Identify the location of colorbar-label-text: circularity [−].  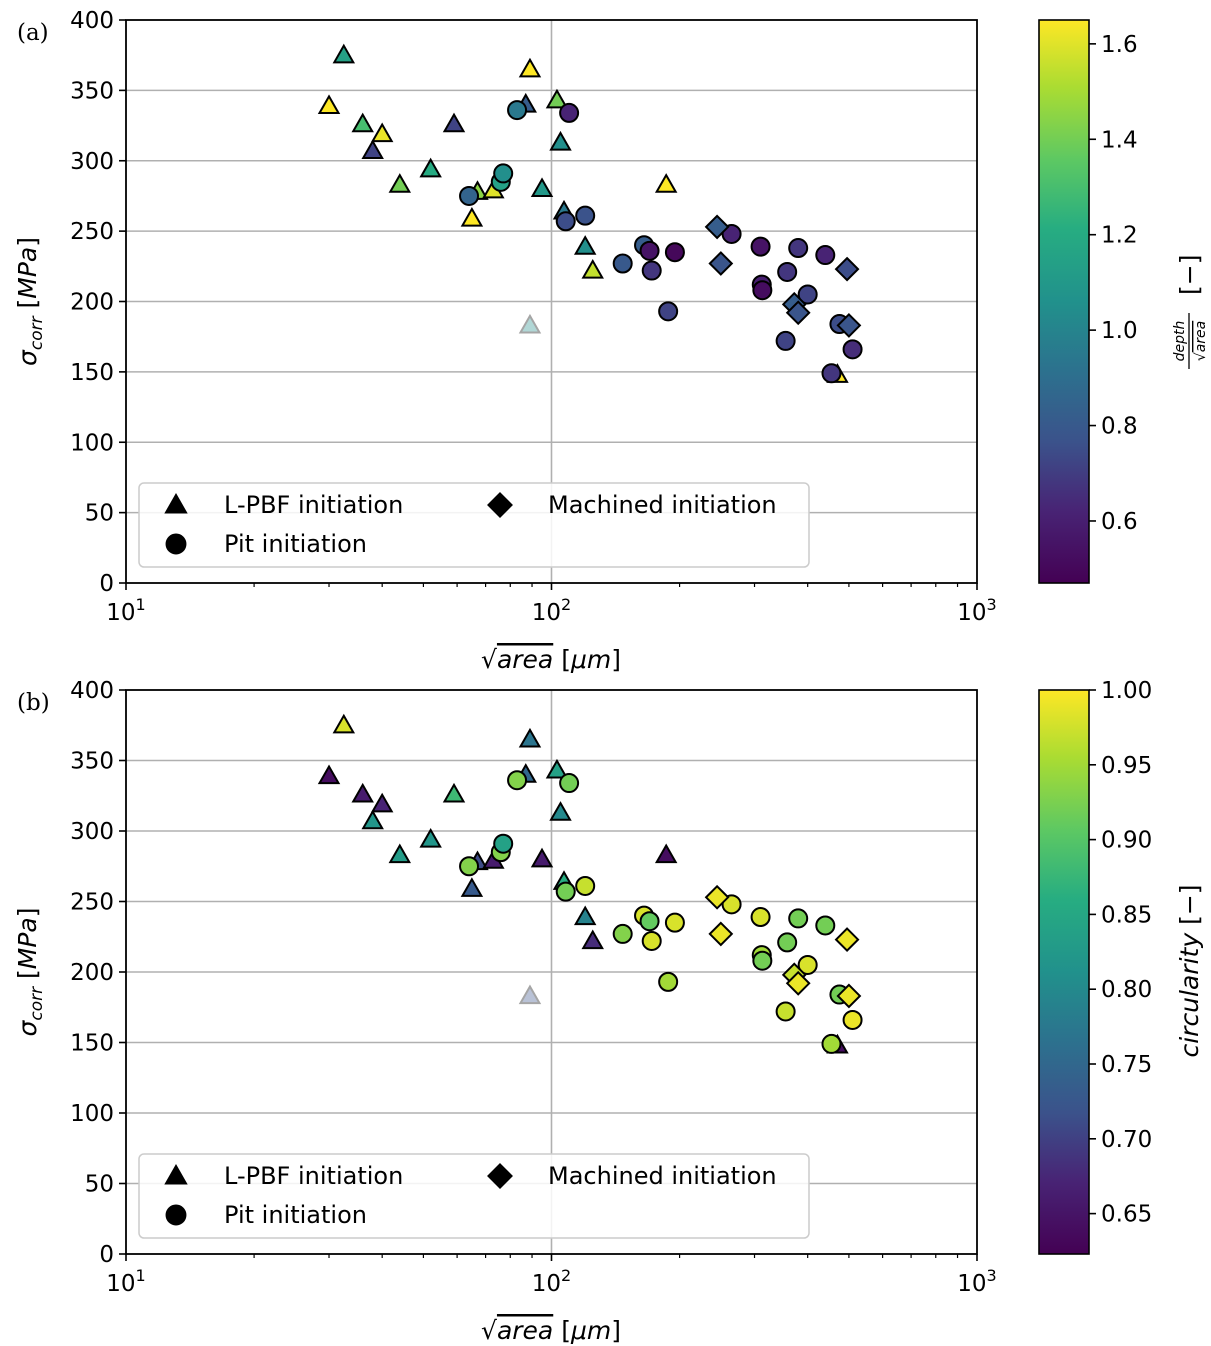
(1189, 970).